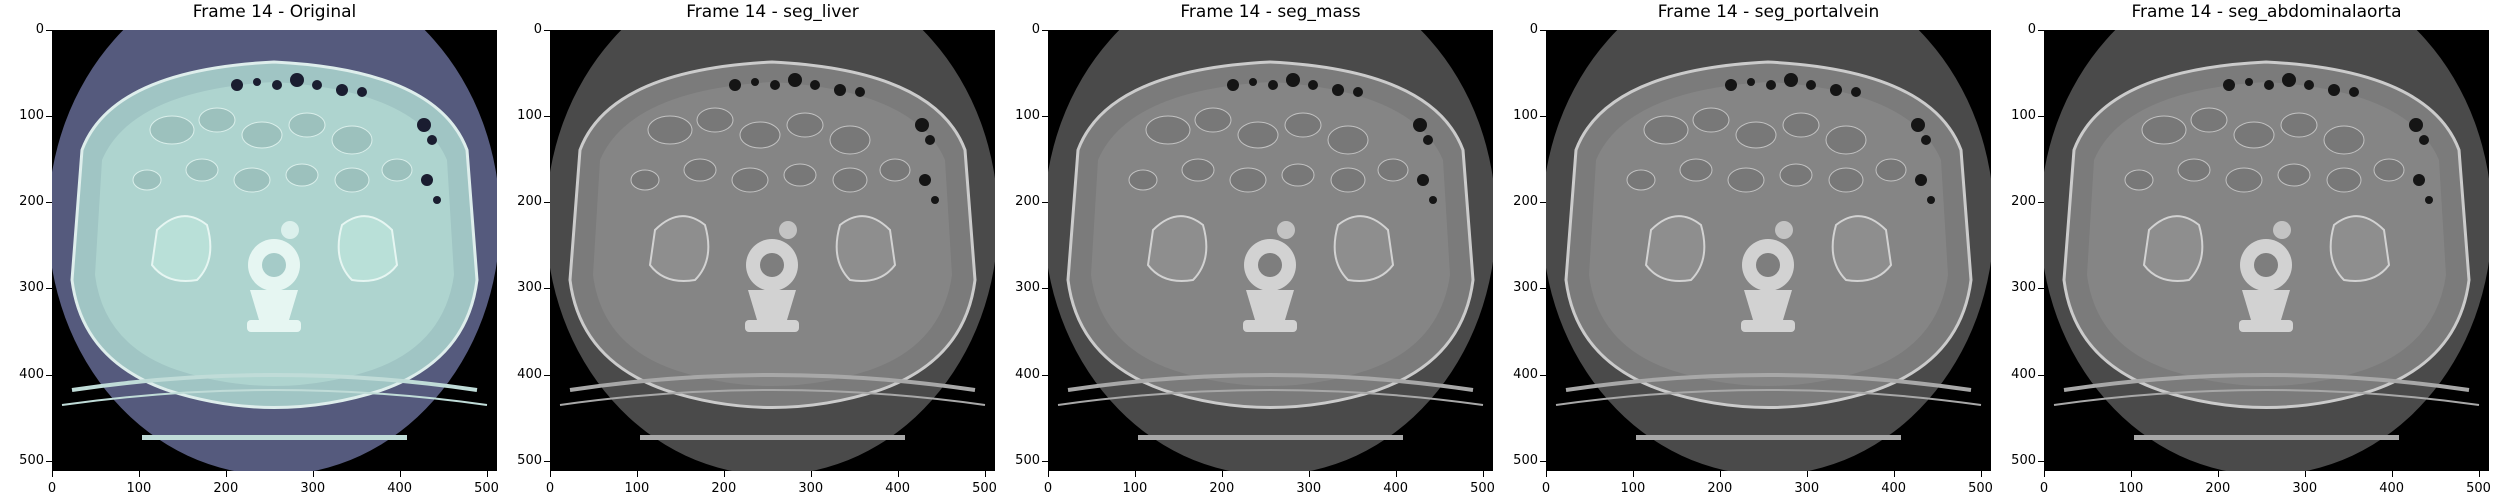 This screenshot has height=500, width=2500. Describe the element at coordinates (274, 12) in the screenshot. I see `panel-title: Frame 14 - Original` at that location.